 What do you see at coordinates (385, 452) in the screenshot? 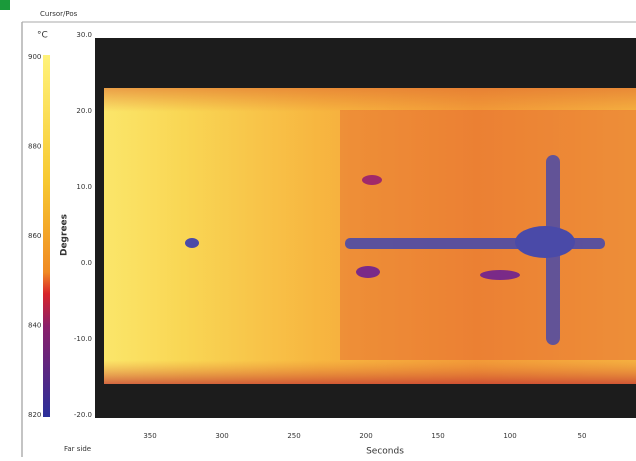
I see `x-axis-label: Seconds` at bounding box center [385, 452].